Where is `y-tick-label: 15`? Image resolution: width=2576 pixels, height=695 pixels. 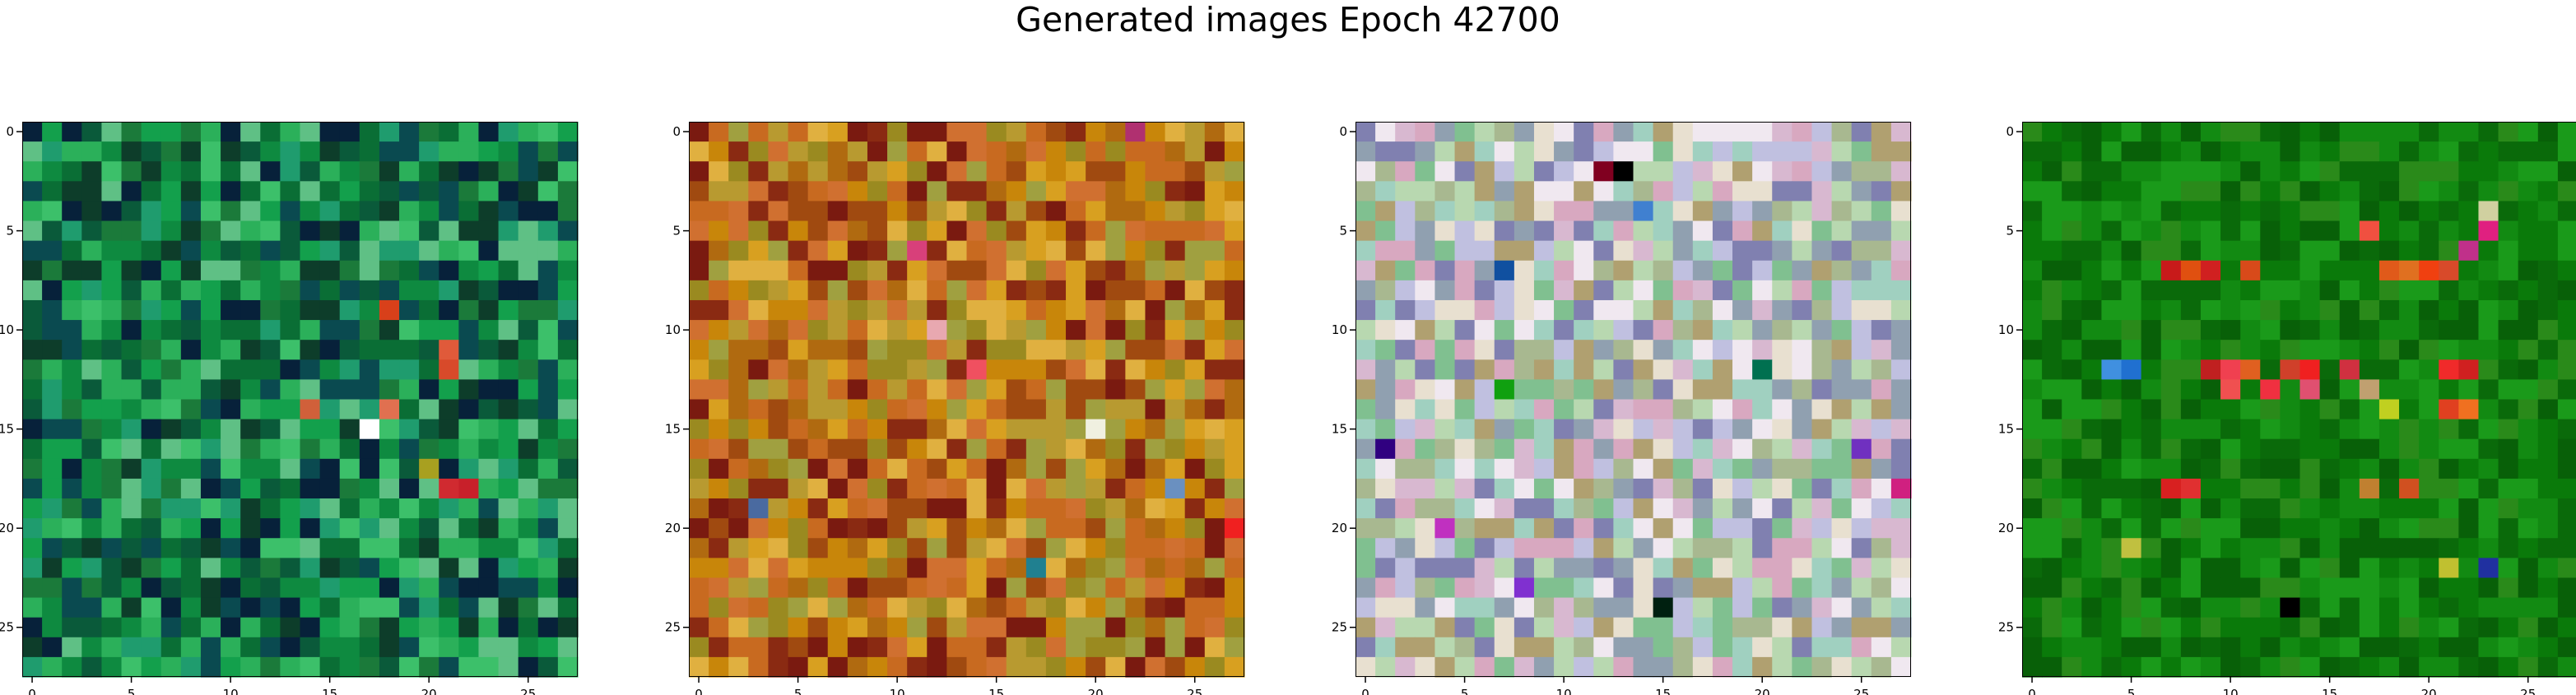 y-tick-label: 15 is located at coordinates (2006, 429).